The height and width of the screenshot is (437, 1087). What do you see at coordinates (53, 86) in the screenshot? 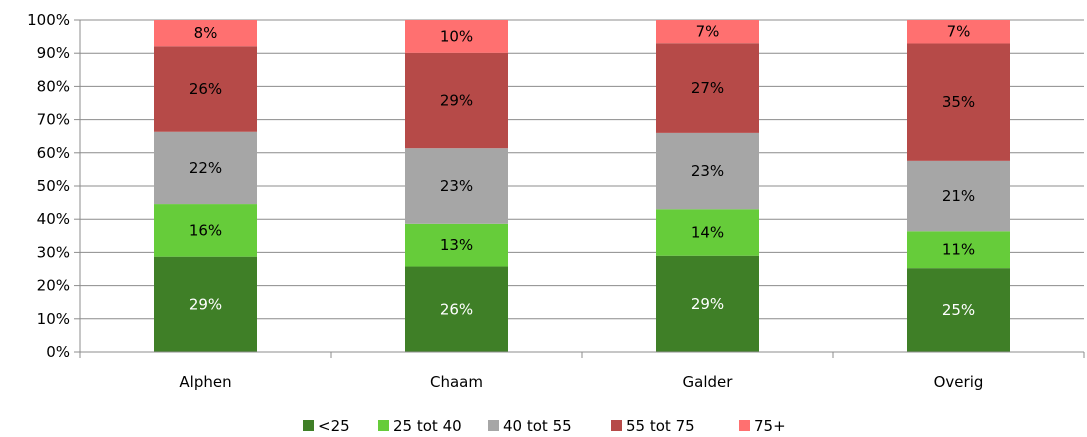
I see `y-tick-label: 80%` at bounding box center [53, 86].